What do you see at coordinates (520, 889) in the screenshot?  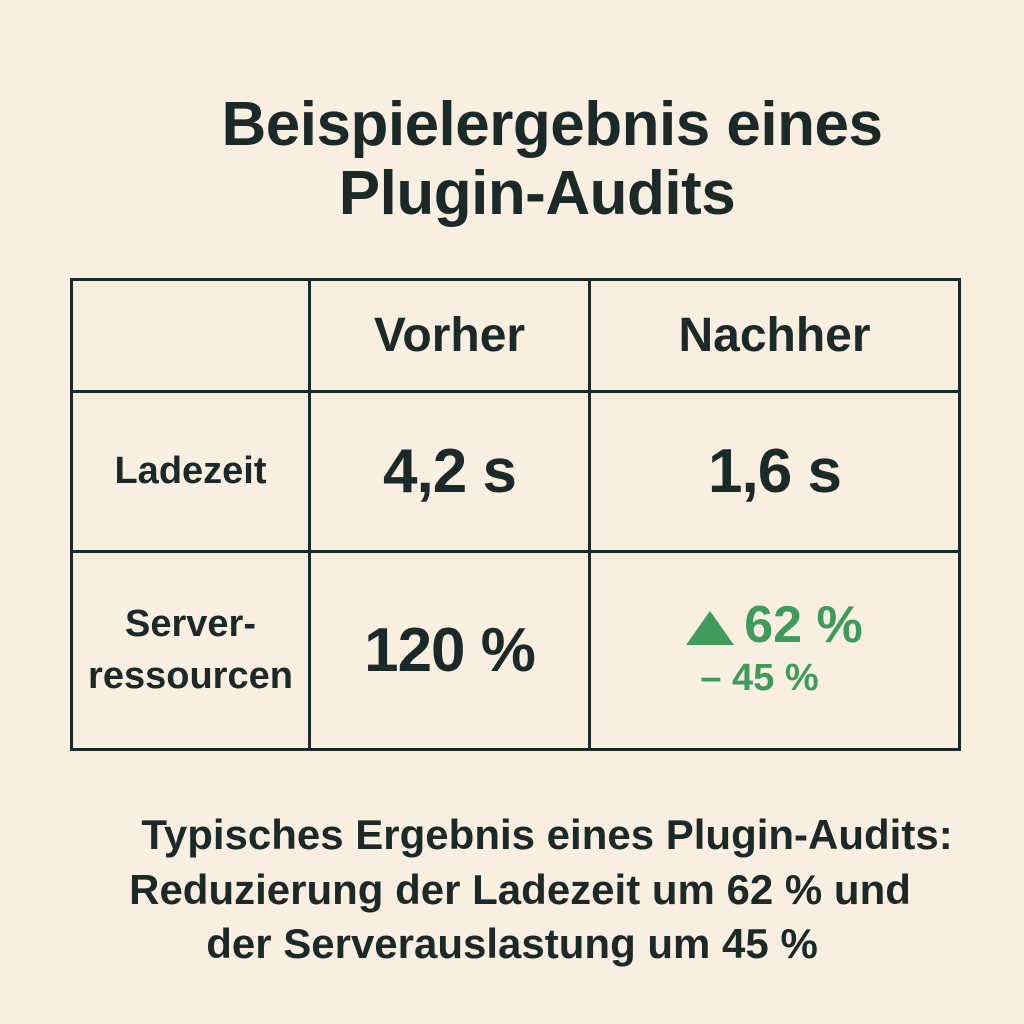 I see `caption-line-2: Reduzierung der Ladezeit um 62 % und` at bounding box center [520, 889].